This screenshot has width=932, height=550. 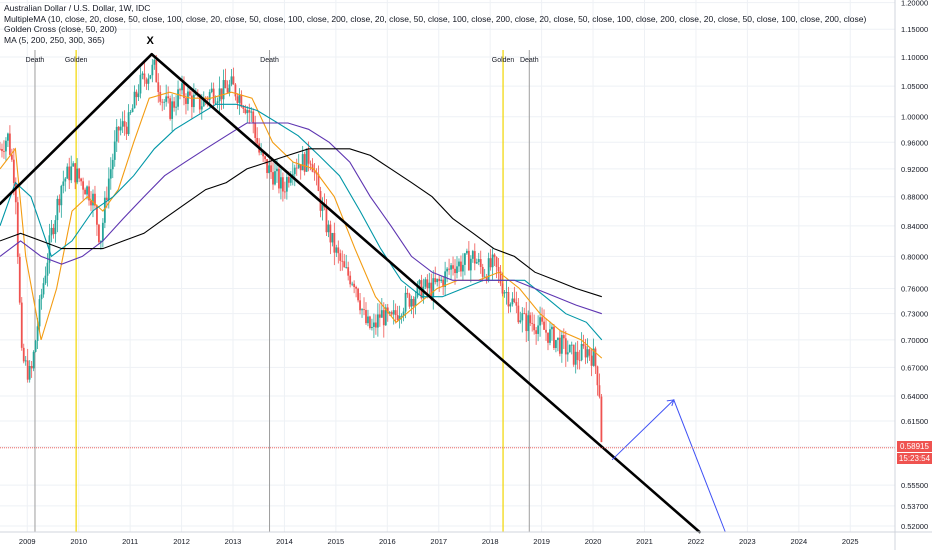 I want to click on x-tick-label-6: 2015, so click(x=336, y=541).